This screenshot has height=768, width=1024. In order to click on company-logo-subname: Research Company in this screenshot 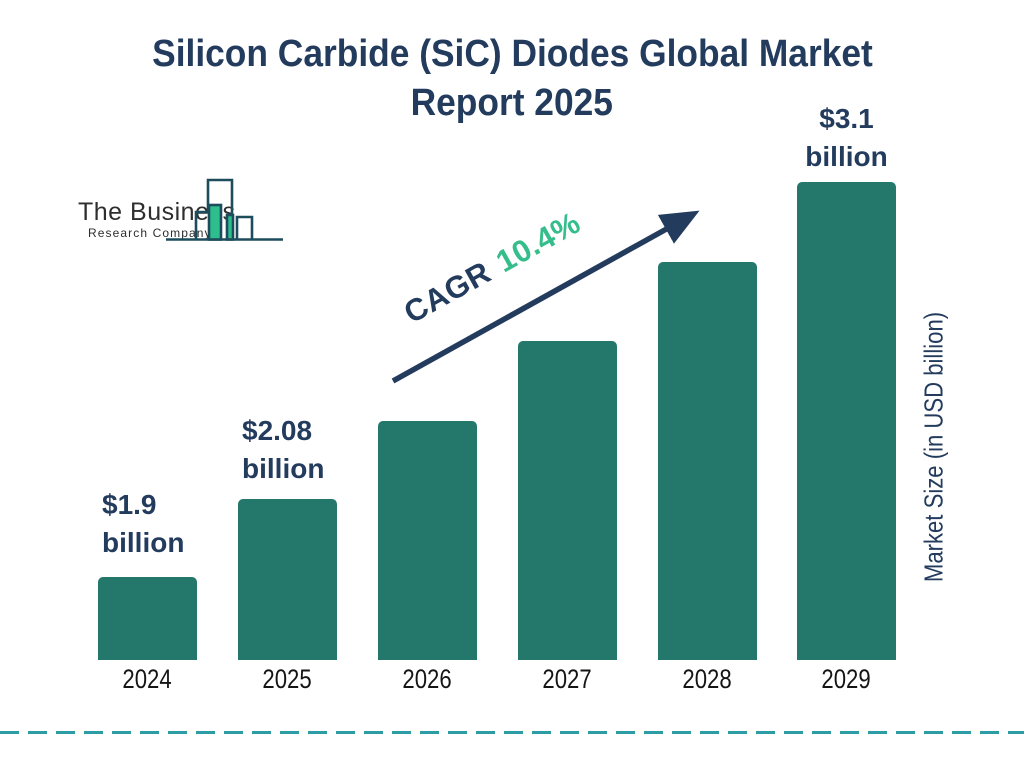, I will do `click(150, 233)`.